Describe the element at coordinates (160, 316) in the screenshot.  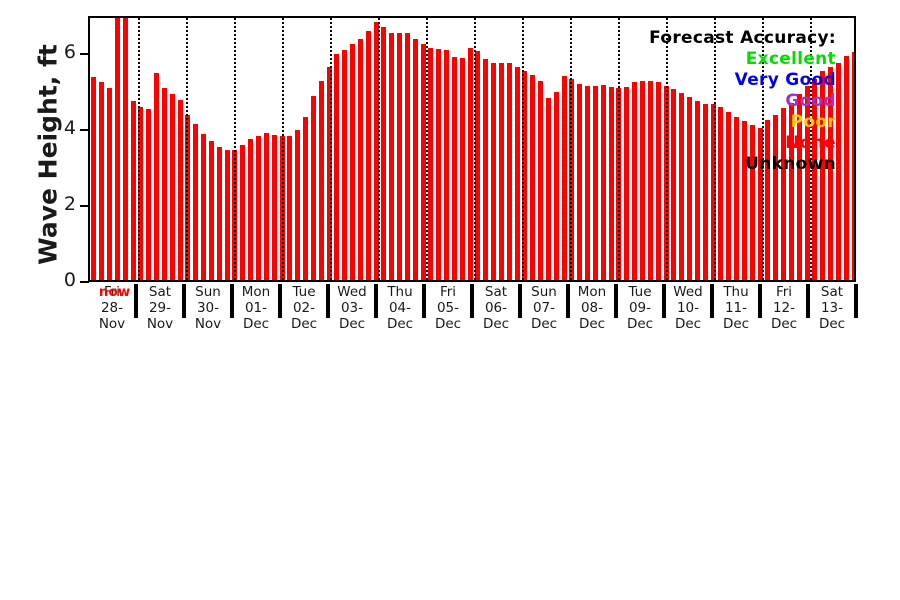
I see `x-axis-date: 29-Nov` at that location.